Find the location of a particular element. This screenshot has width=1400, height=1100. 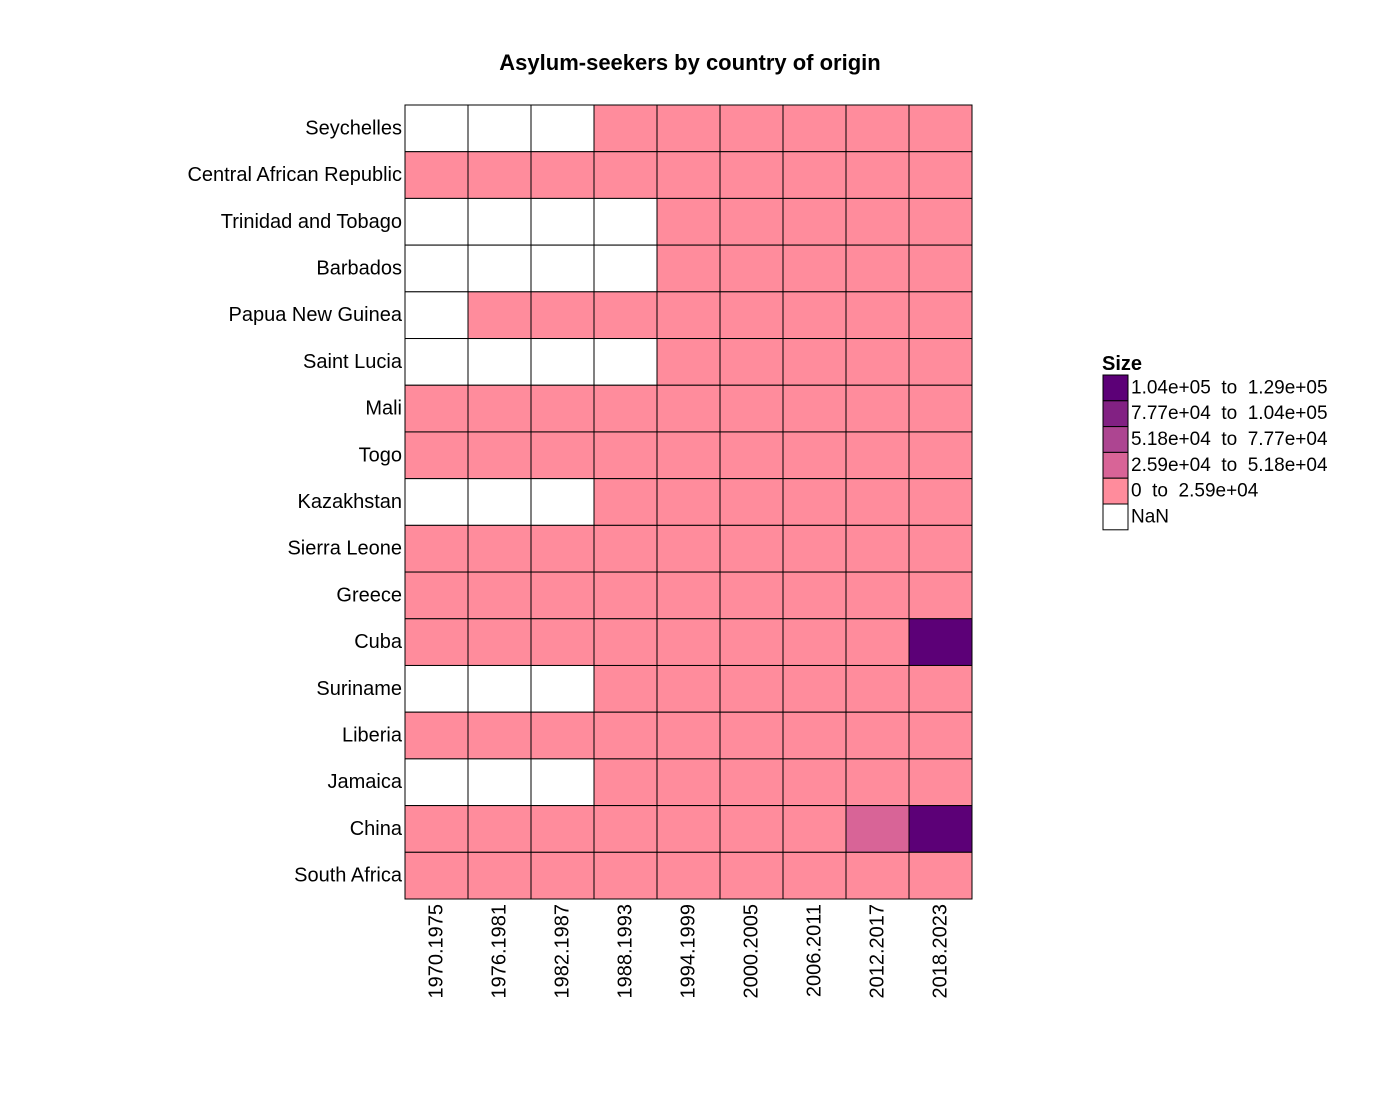

row-label: Trinidad and Tobago is located at coordinates (311, 222).